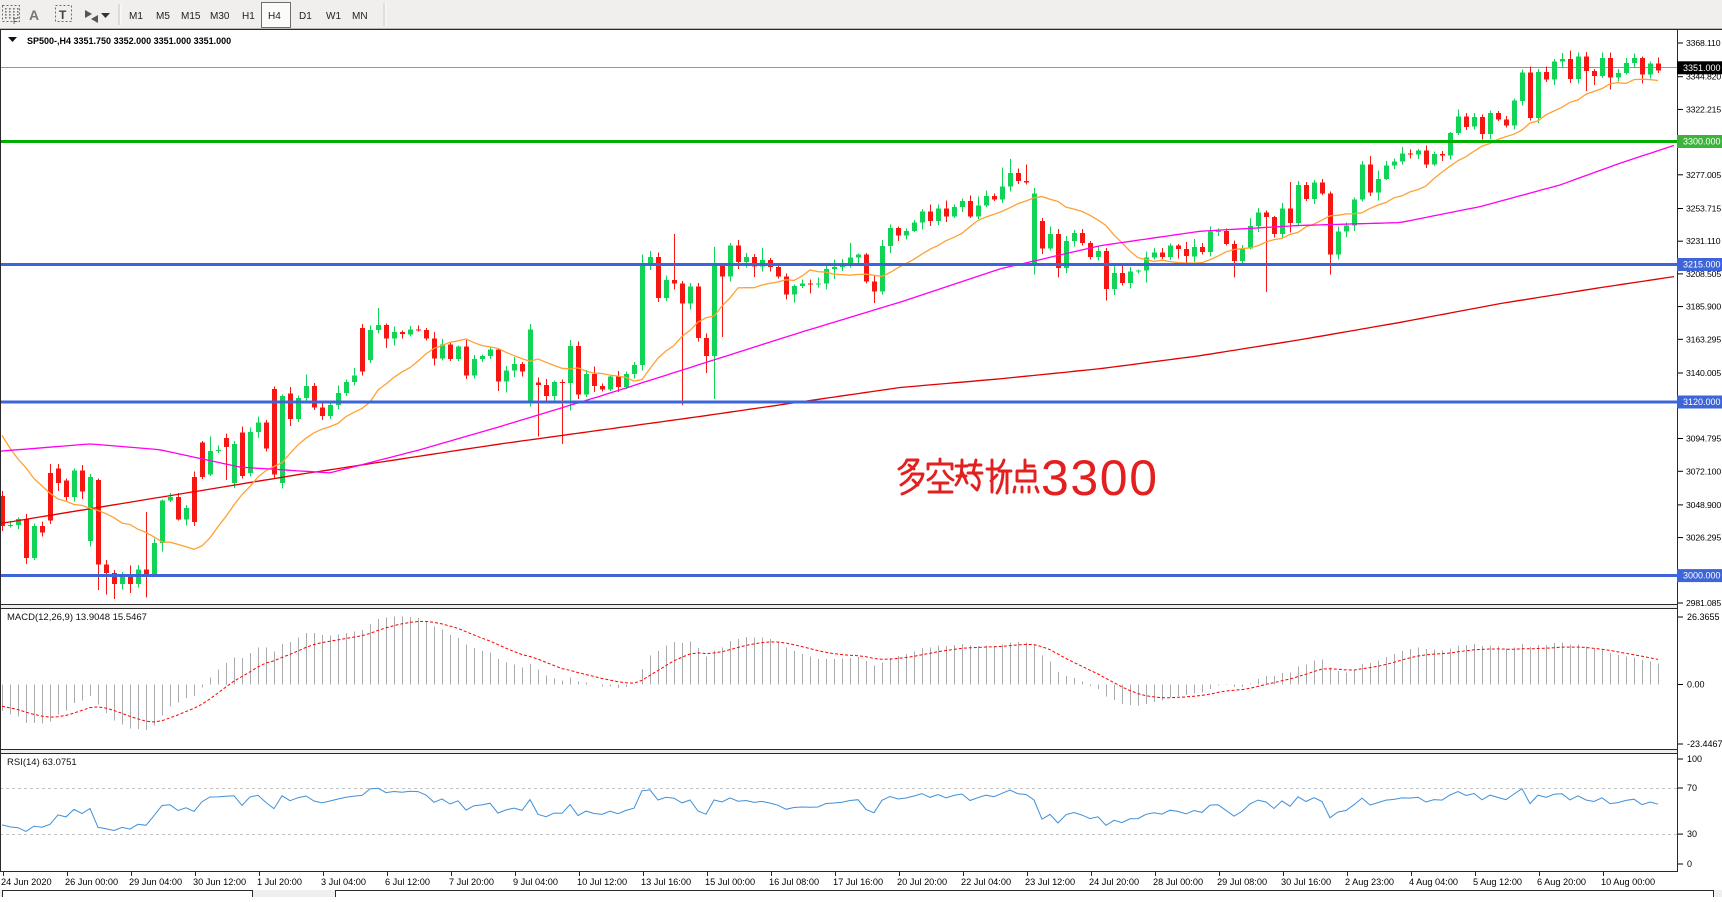  What do you see at coordinates (1114, 882) in the screenshot?
I see `svg-text: 24 Jul 20:00` at bounding box center [1114, 882].